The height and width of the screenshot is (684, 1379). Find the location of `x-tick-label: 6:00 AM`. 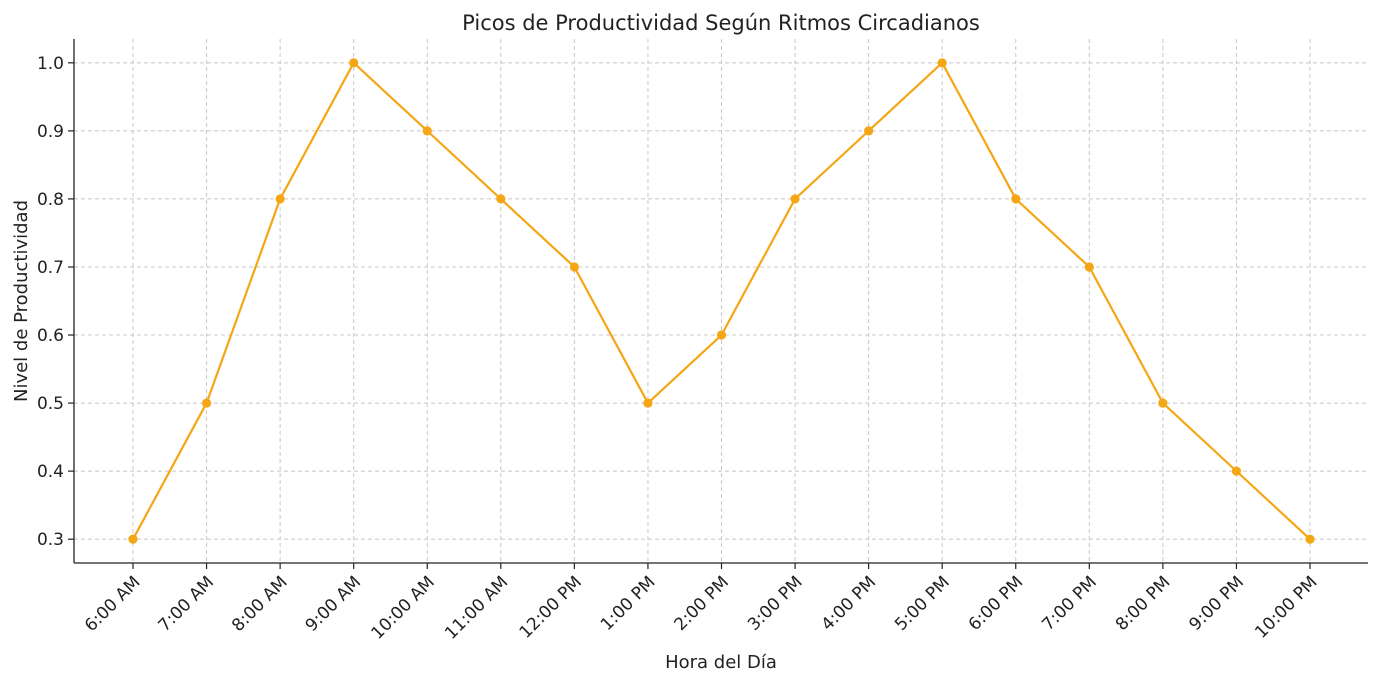

x-tick-label: 6:00 AM is located at coordinates (113, 604).